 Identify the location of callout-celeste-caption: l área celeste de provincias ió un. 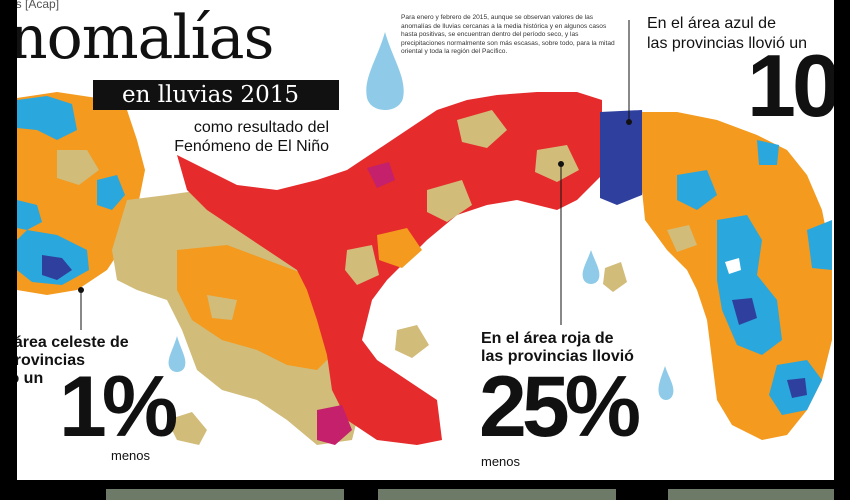
(91, 361).